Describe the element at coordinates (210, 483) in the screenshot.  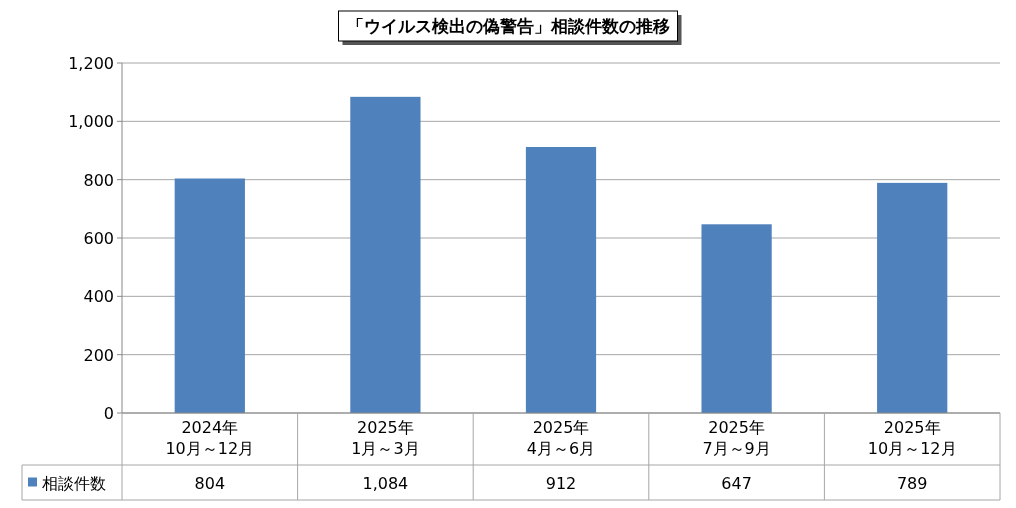
I see `data-label: 804` at that location.